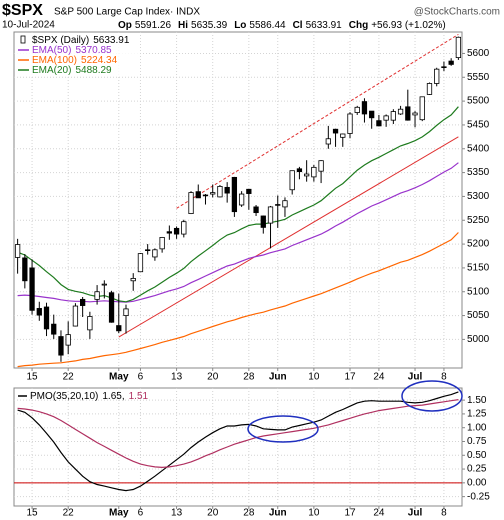  What do you see at coordinates (213, 513) in the screenshot?
I see `x-tick-label: 20` at bounding box center [213, 513].